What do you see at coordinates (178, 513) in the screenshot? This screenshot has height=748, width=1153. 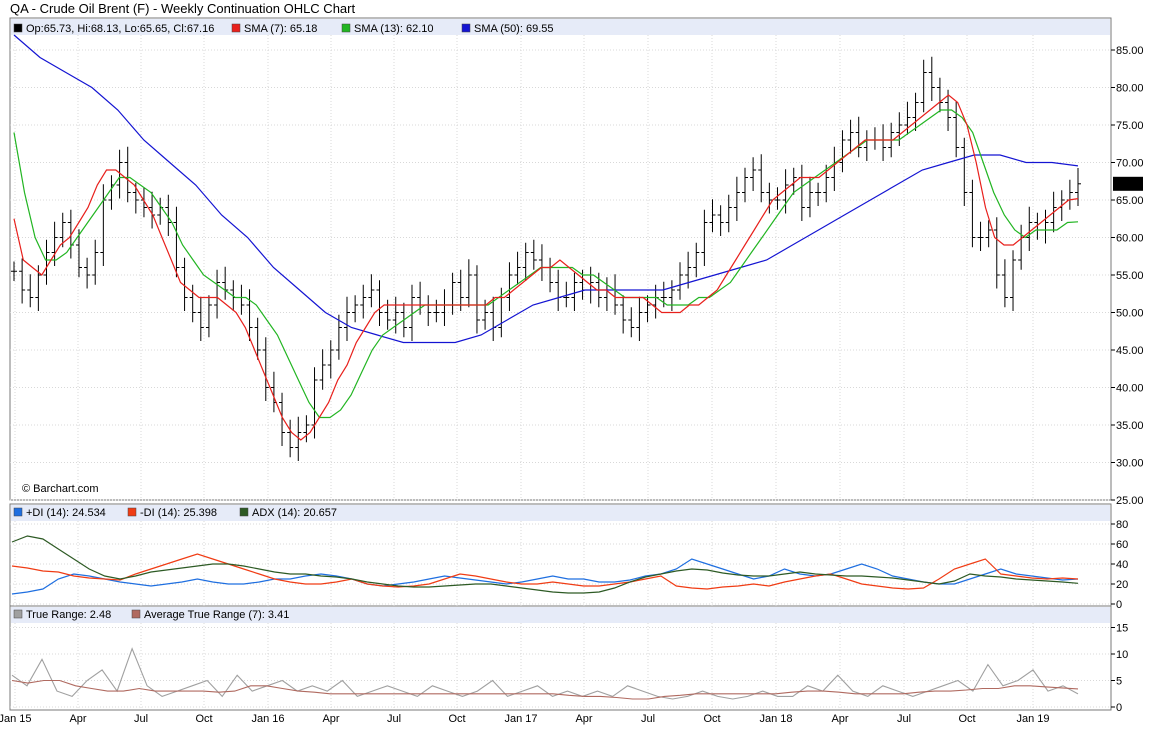 I see `legend-text: -DI (14): 25.398` at bounding box center [178, 513].